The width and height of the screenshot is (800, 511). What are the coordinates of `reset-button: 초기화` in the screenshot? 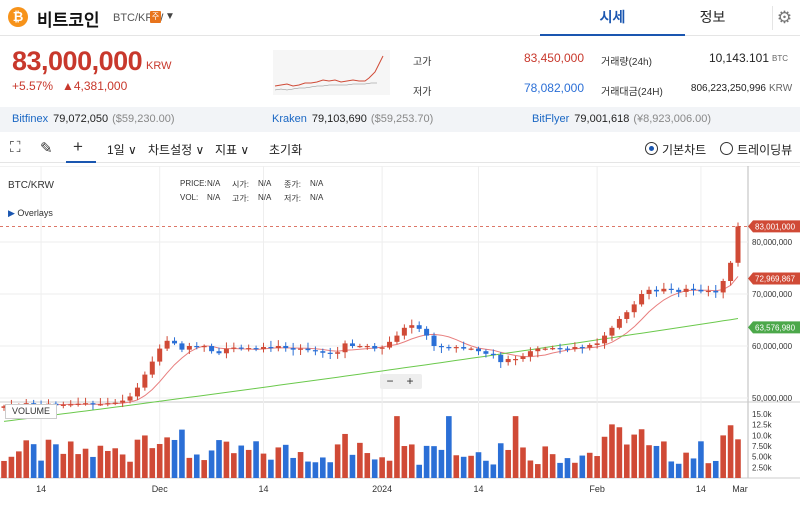 It's located at (286, 150).